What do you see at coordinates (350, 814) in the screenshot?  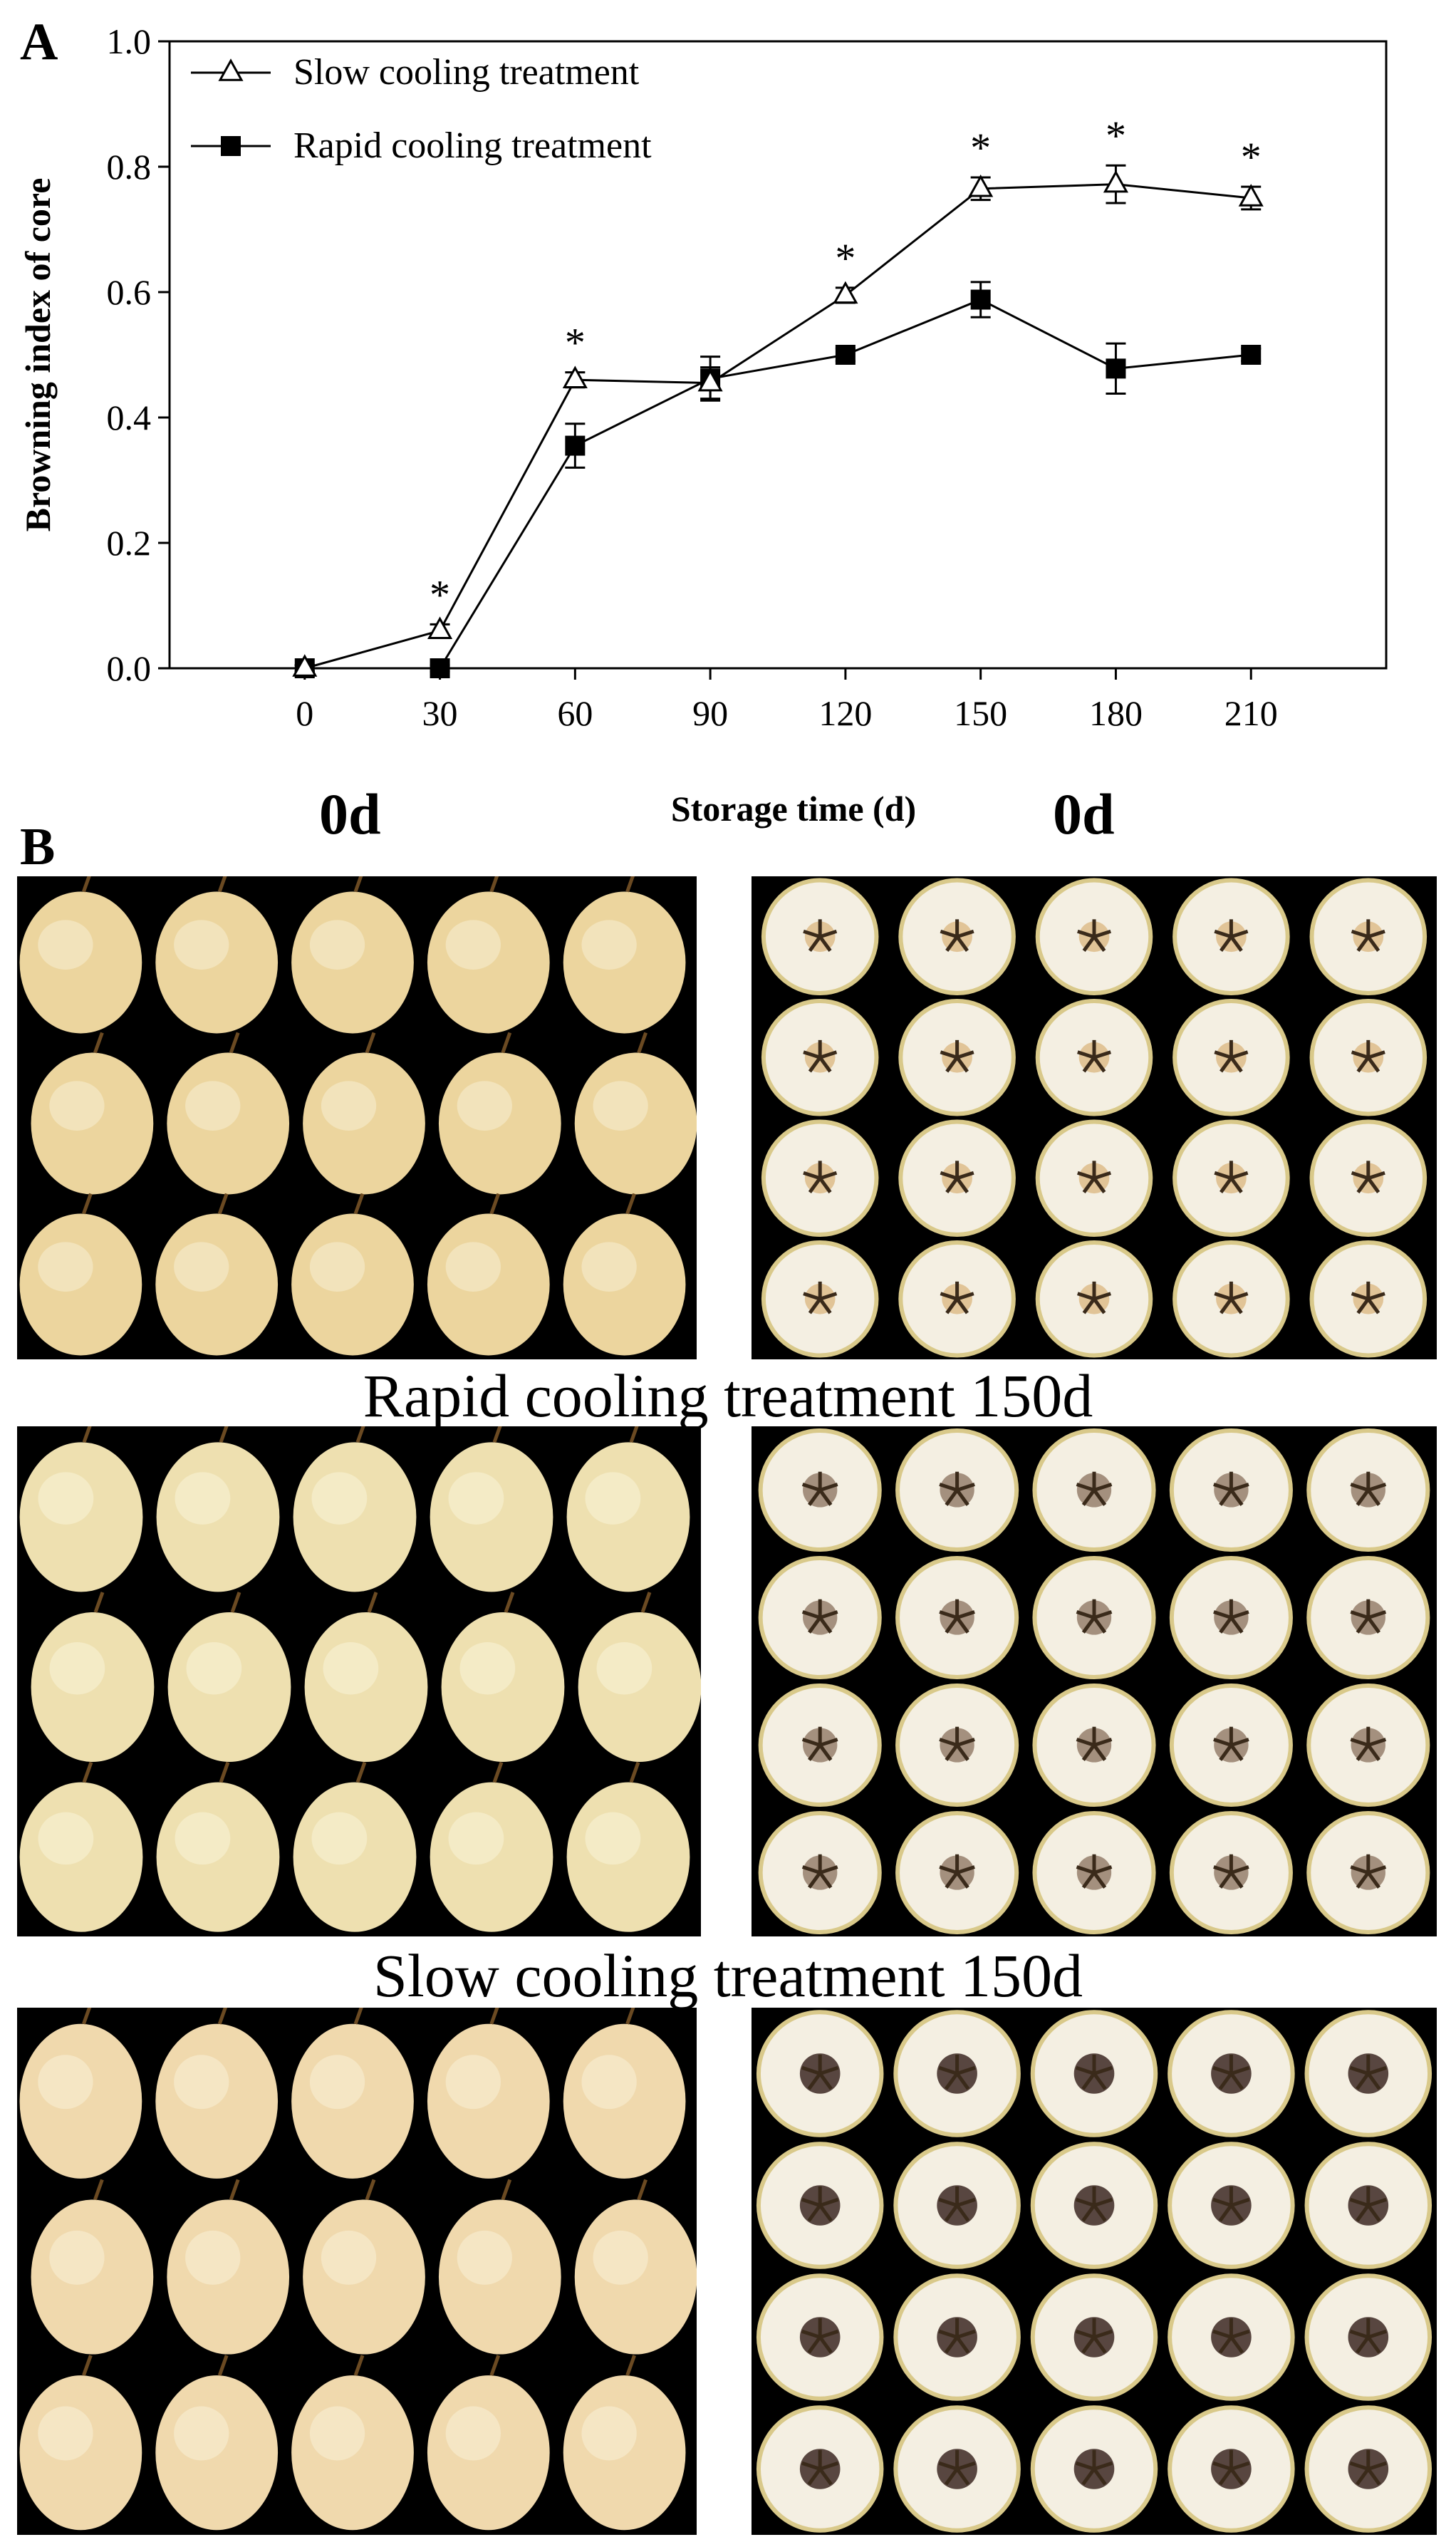 I see `caption-0d-left: 0d` at bounding box center [350, 814].